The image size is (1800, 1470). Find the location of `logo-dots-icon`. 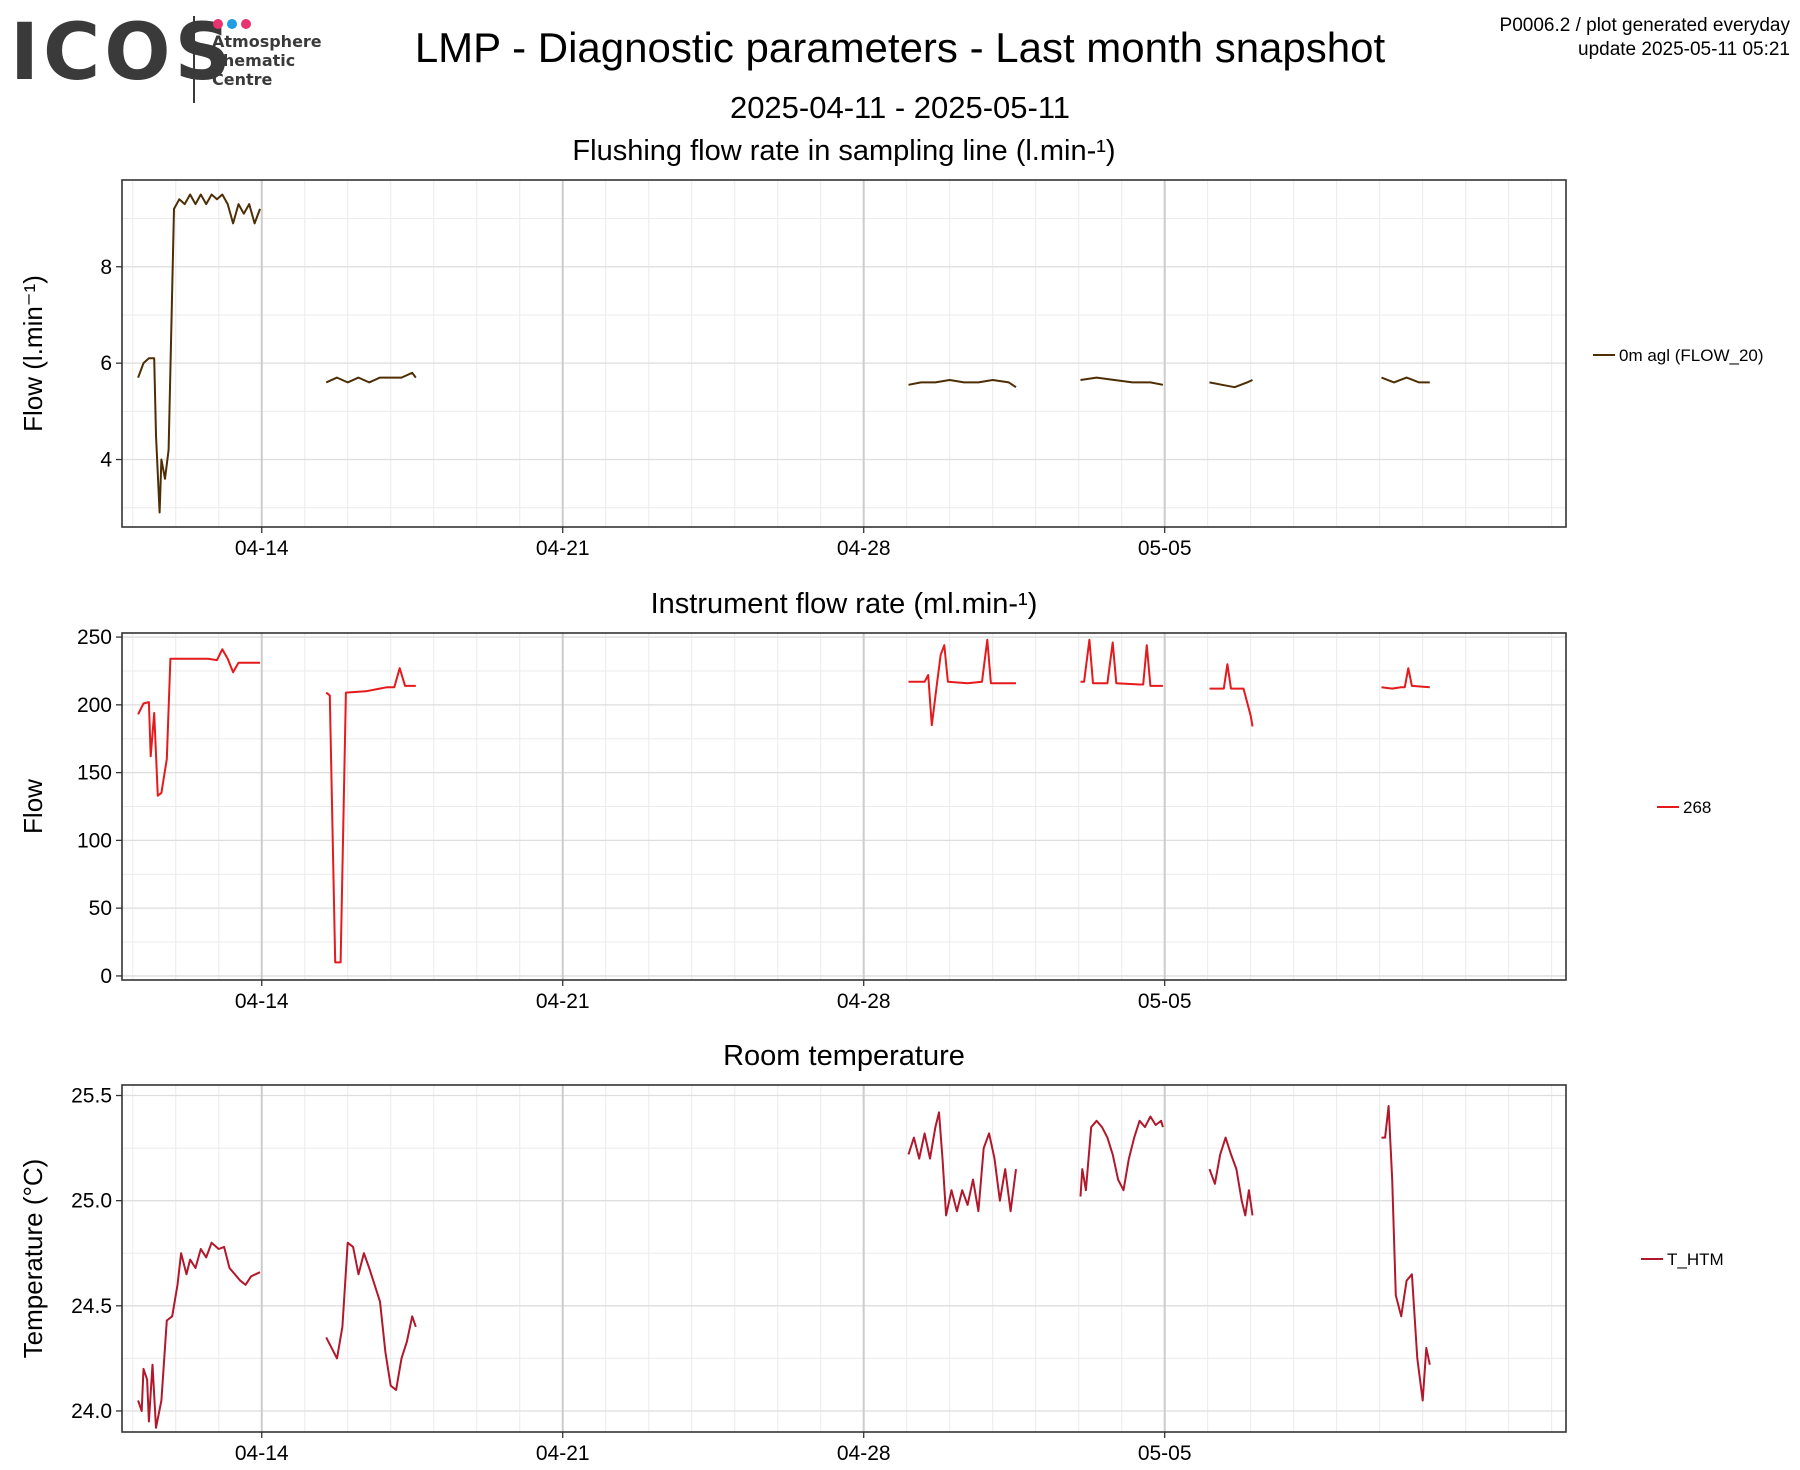

logo-dots-icon is located at coordinates (234, 25).